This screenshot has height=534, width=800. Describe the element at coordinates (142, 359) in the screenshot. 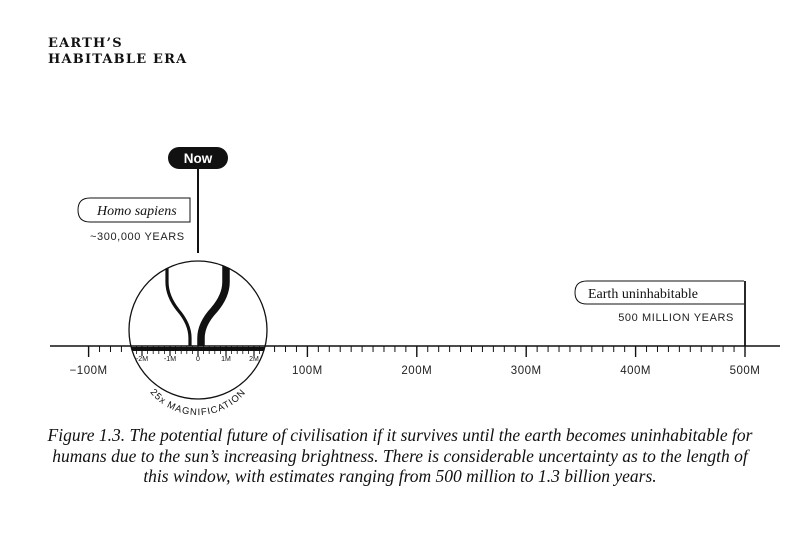

I see `magnified-tick-label: -2M` at that location.